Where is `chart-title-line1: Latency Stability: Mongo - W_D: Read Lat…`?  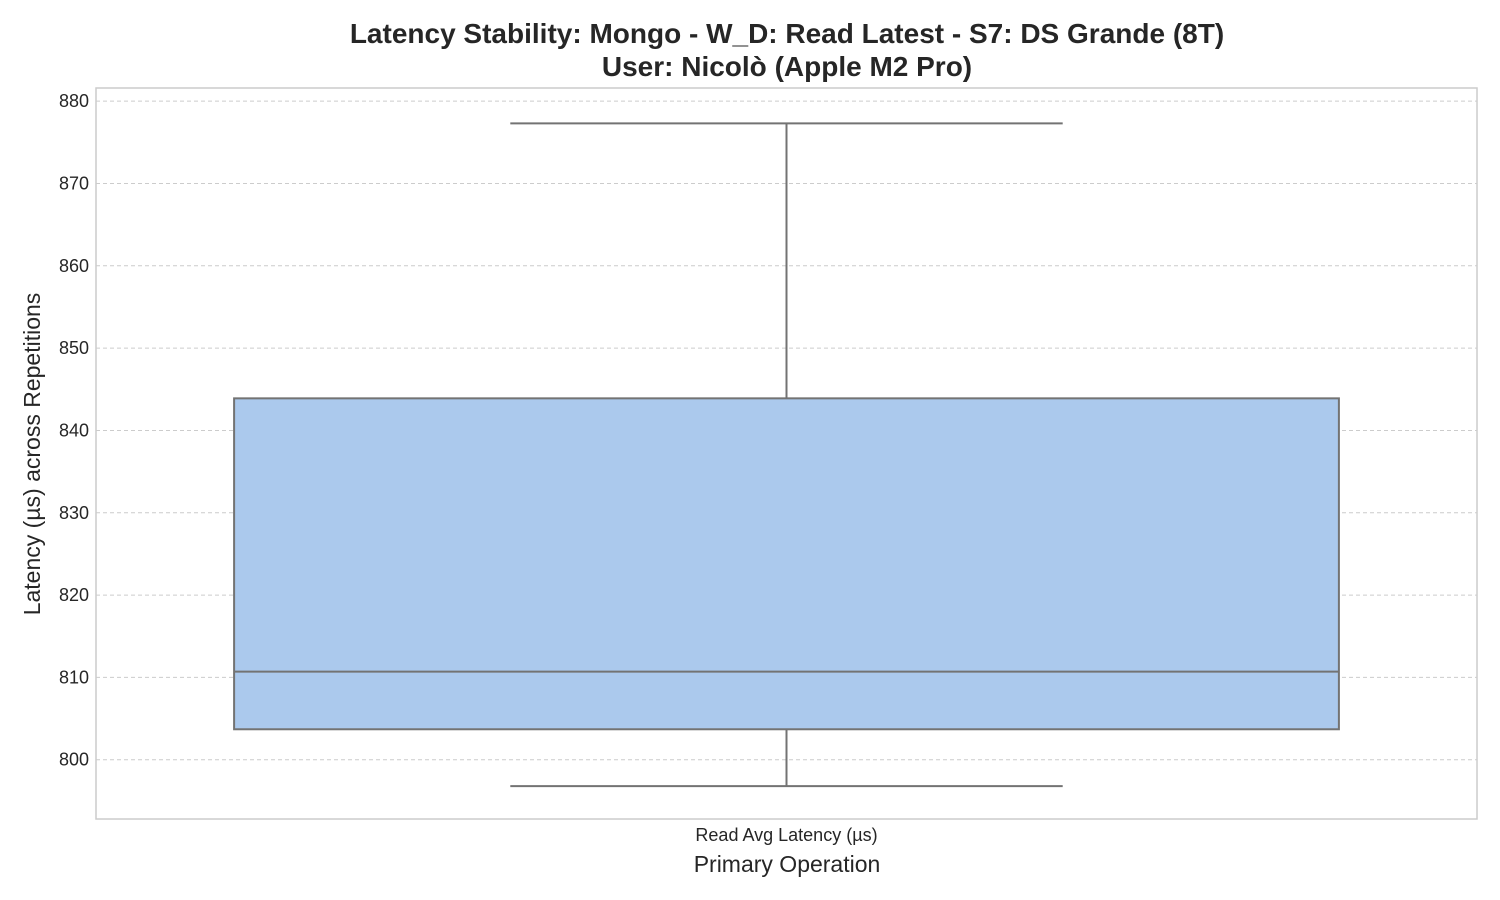
chart-title-line1: Latency Stability: Mongo - W_D: Read Lat… is located at coordinates (787, 33).